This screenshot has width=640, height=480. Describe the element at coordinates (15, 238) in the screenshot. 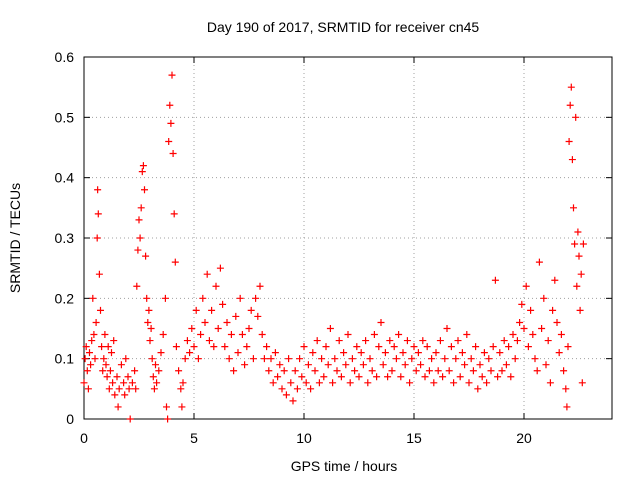

I see `y-axis-label: SRMTID / TECUs` at that location.